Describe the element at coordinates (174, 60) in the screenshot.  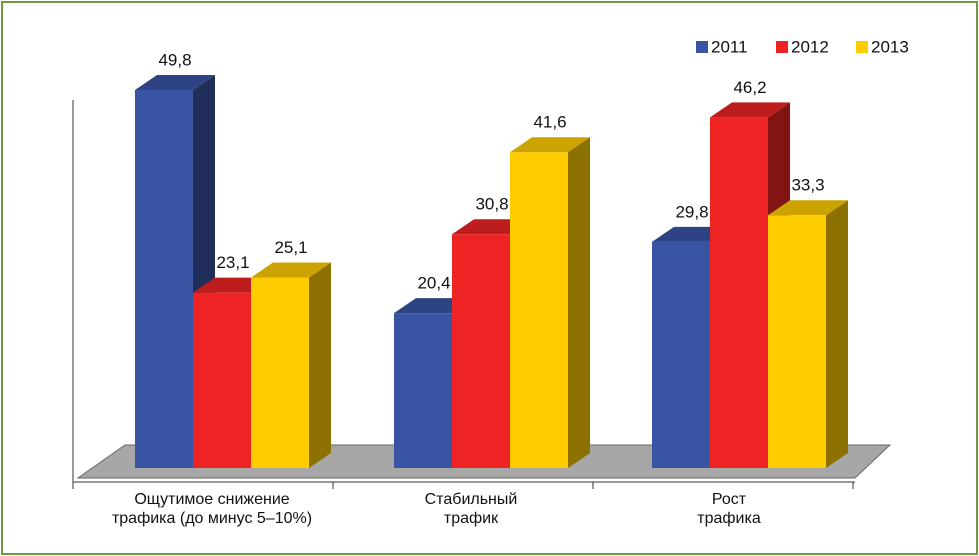
I see `value-label: 49,8` at that location.